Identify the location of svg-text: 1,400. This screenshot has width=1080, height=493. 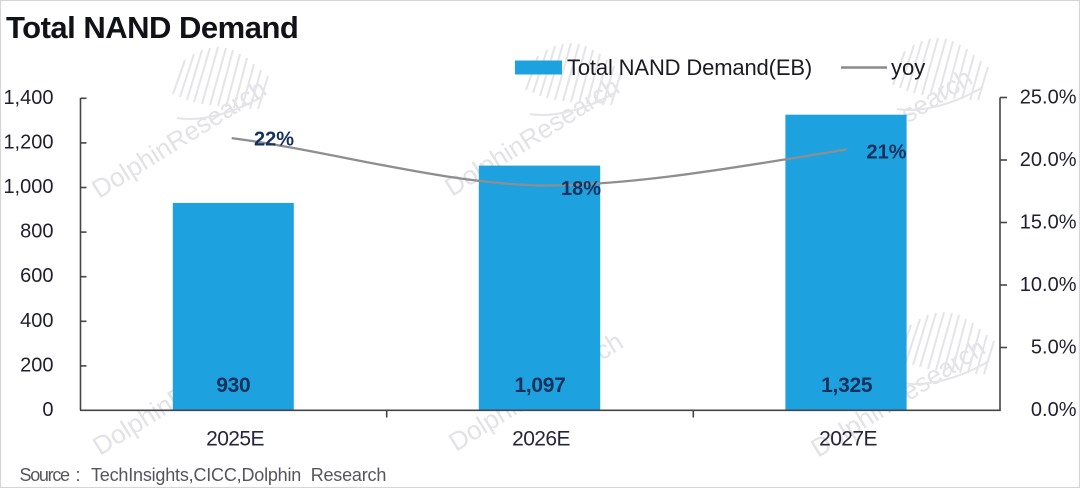
(28, 98).